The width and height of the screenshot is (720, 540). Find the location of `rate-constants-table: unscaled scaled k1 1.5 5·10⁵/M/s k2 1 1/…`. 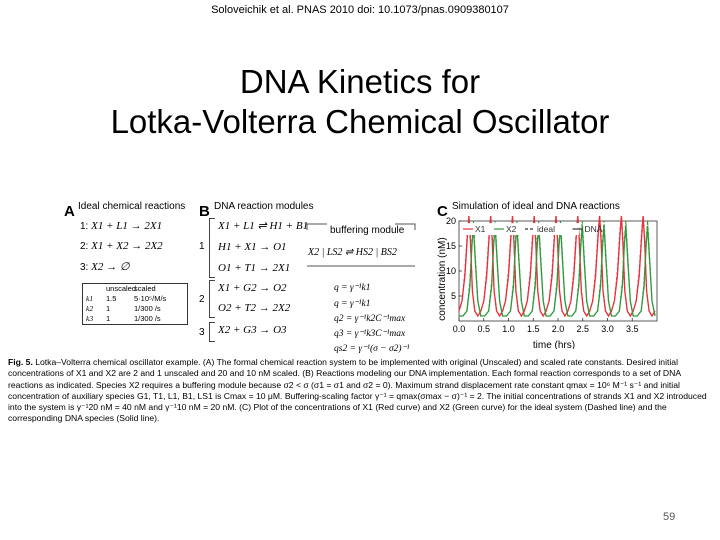

rate-constants-table: unscaled scaled k1 1.5 5·10⁵/M/s k2 1 1/… is located at coordinates (135, 304).